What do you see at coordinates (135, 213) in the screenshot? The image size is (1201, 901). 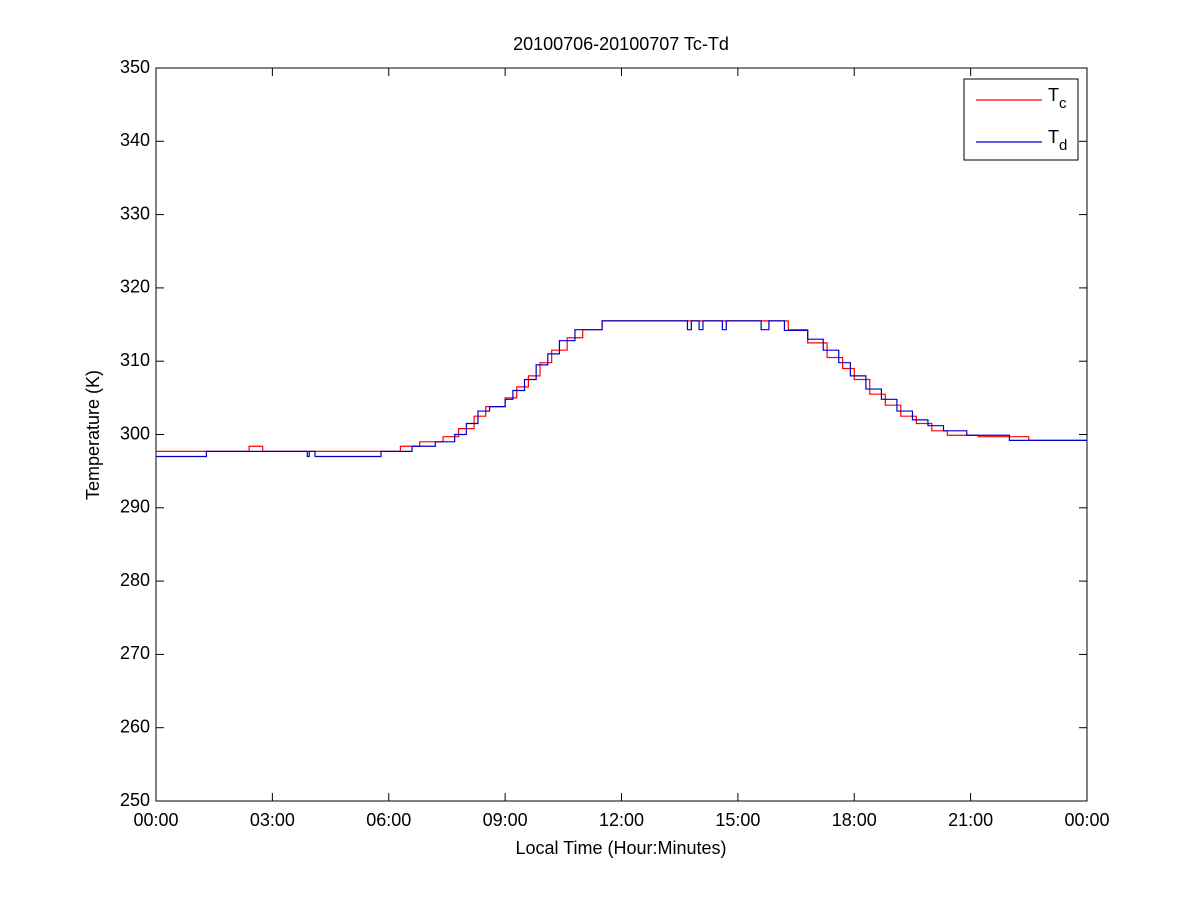 I see `y-tick-label: 330` at bounding box center [135, 213].